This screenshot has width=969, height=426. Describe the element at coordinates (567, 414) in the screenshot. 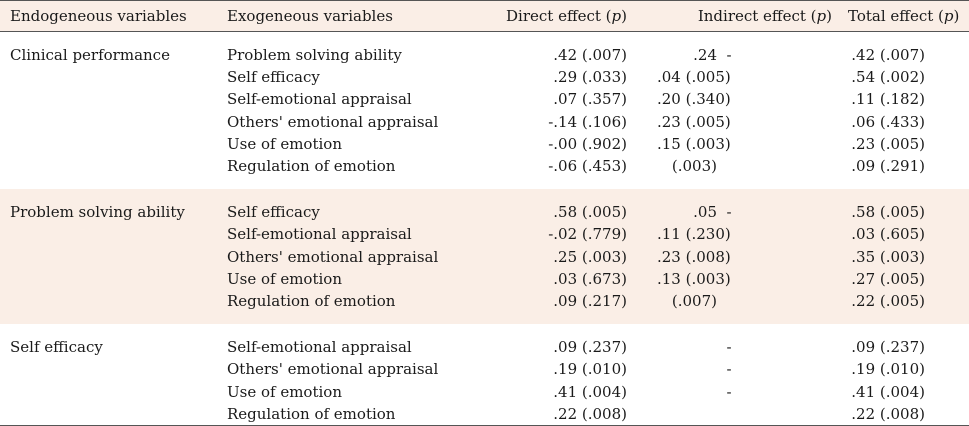

I see `direct-effect-cell: .22 (.008)` at that location.